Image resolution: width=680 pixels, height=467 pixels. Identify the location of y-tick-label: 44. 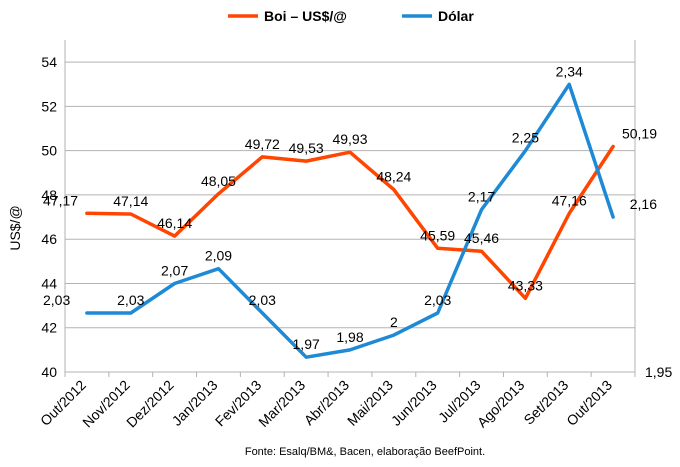
(49, 283).